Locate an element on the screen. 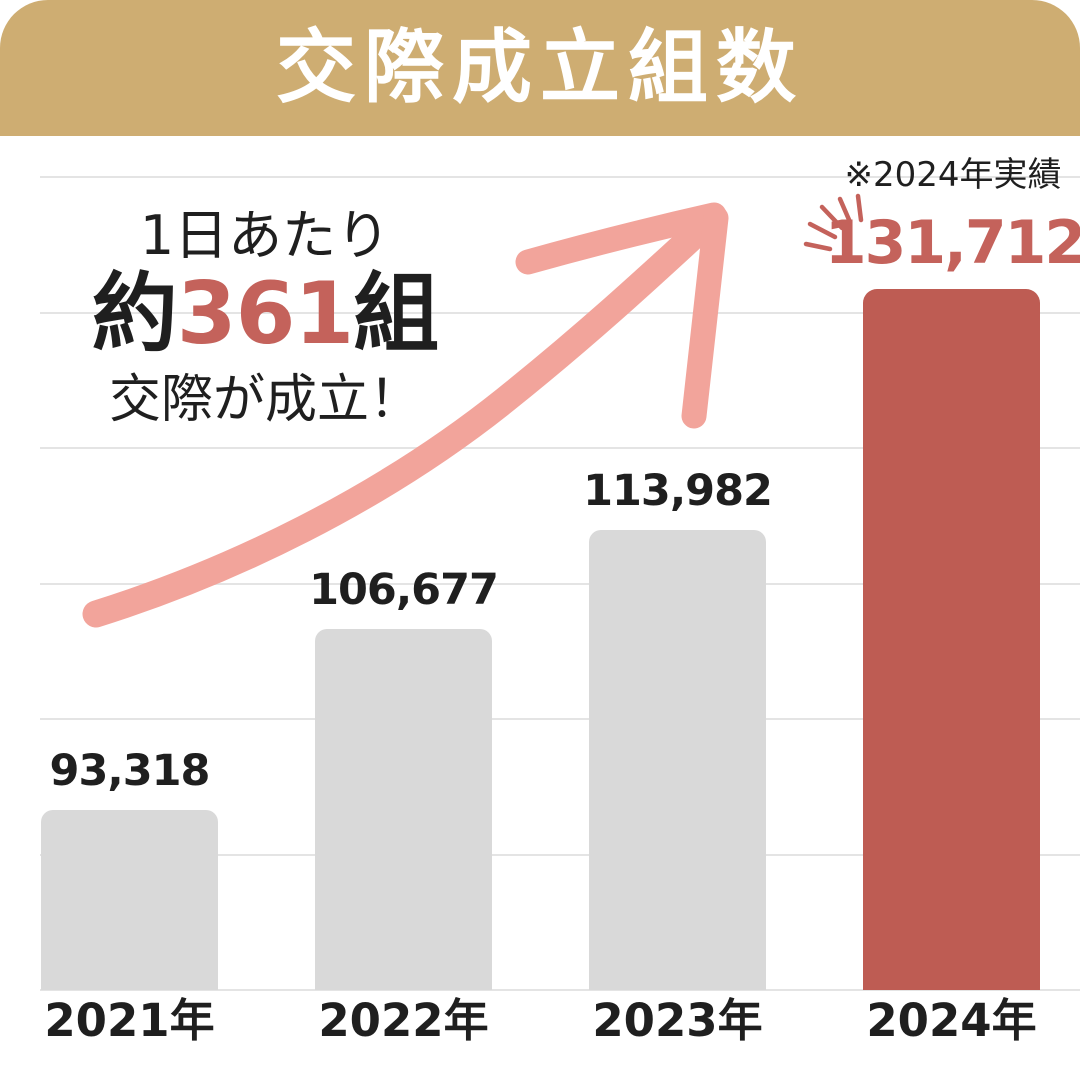 Image resolution: width=1080 pixels, height=1080 pixels. bar-value-label: 113,982 is located at coordinates (678, 490).